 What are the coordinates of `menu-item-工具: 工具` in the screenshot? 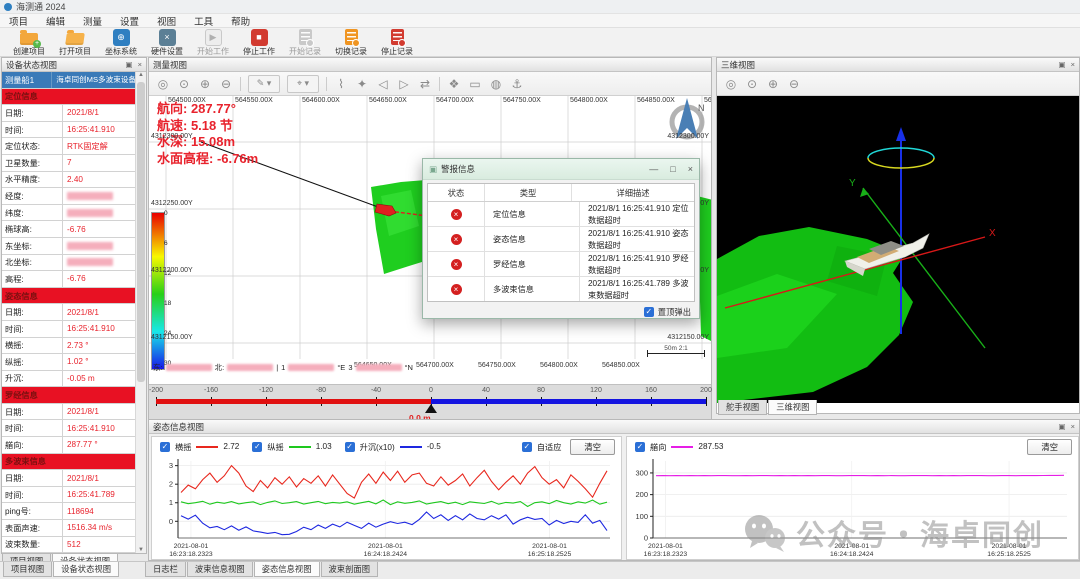 It's located at (204, 22).